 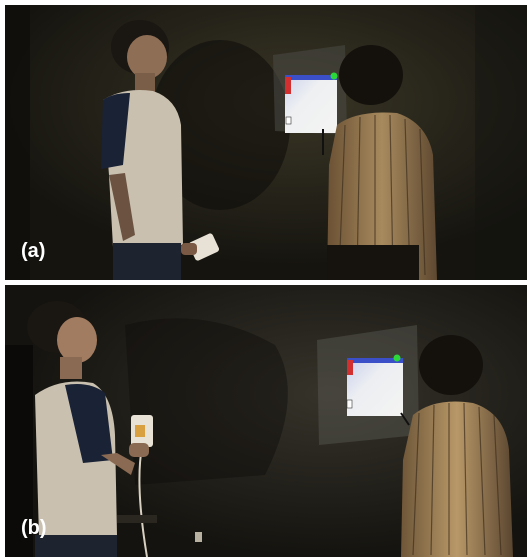 What do you see at coordinates (137, 519) in the screenshot?
I see `table-edge` at bounding box center [137, 519].